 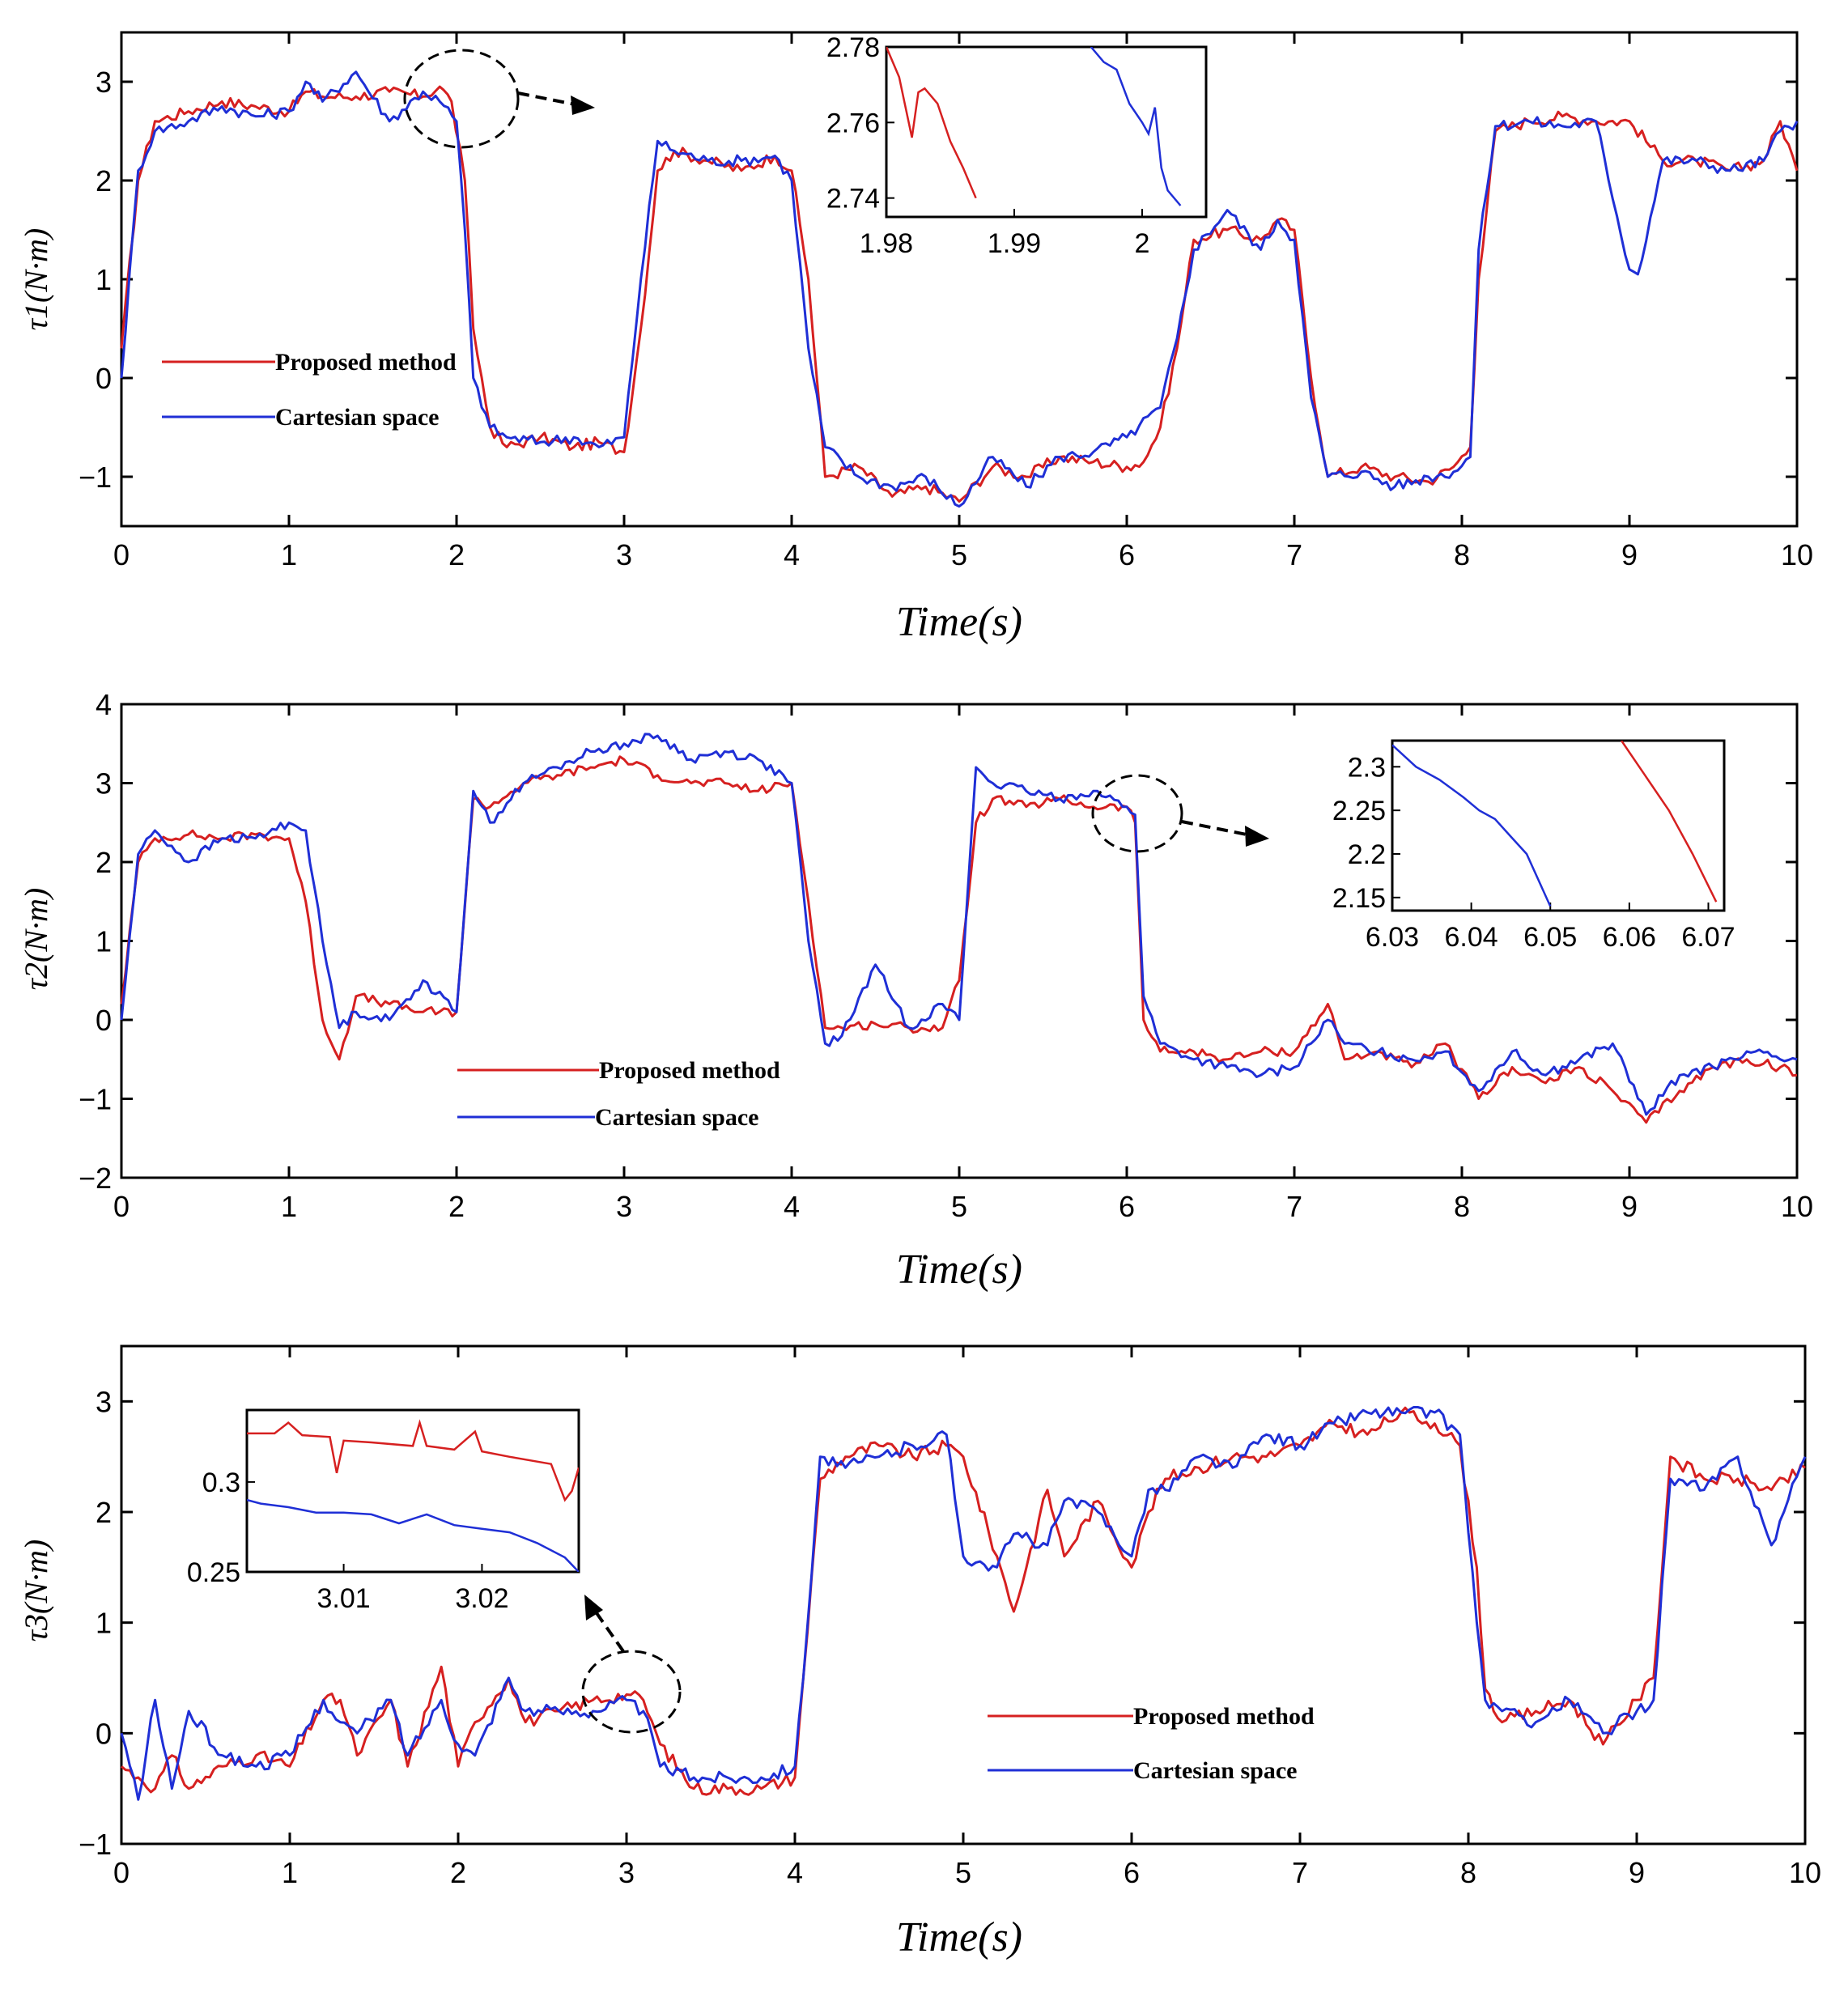 I want to click on inset-x-tick-label: 1.98, so click(x=887, y=243).